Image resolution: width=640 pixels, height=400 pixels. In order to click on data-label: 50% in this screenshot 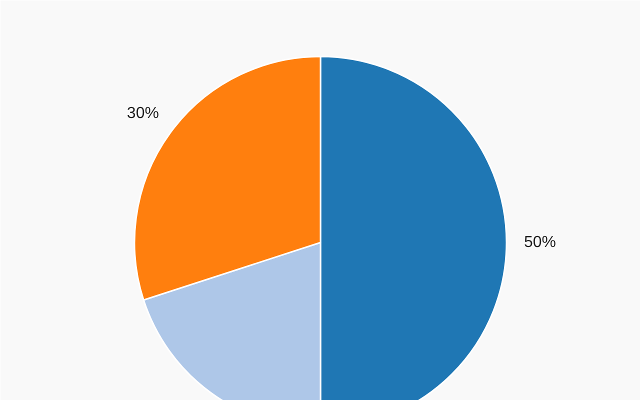, I will do `click(540, 242)`.